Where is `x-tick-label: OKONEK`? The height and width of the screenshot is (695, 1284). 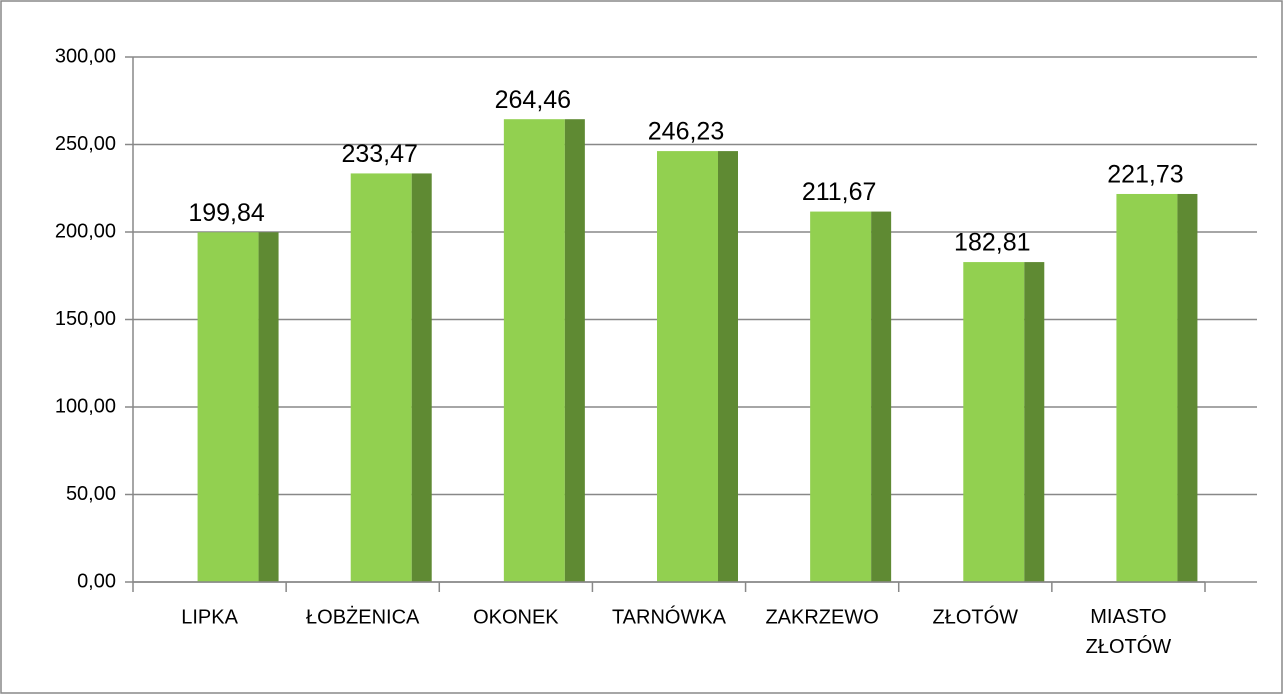
x-tick-label: OKONEK is located at coordinates (516, 617).